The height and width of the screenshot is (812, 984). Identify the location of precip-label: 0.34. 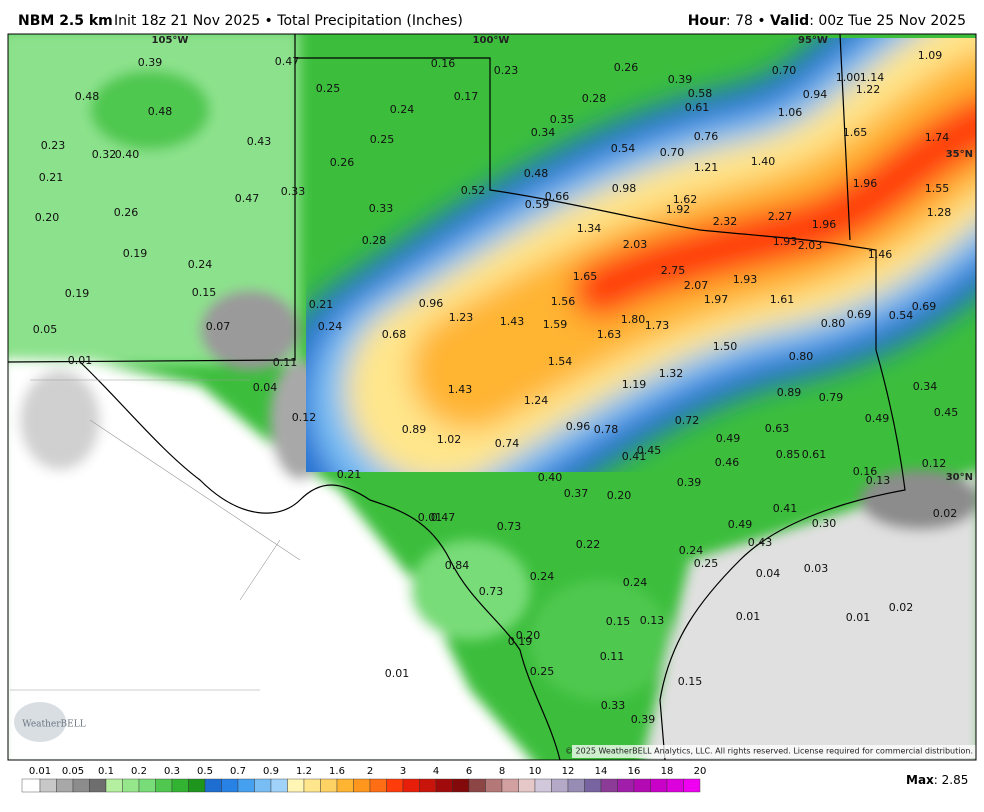
(543, 132).